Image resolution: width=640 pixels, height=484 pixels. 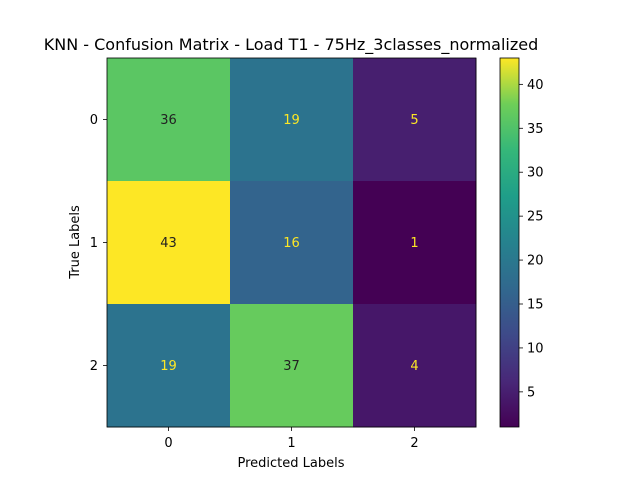 What do you see at coordinates (535, 217) in the screenshot?
I see `colorbar-tick-label: 25` at bounding box center [535, 217].